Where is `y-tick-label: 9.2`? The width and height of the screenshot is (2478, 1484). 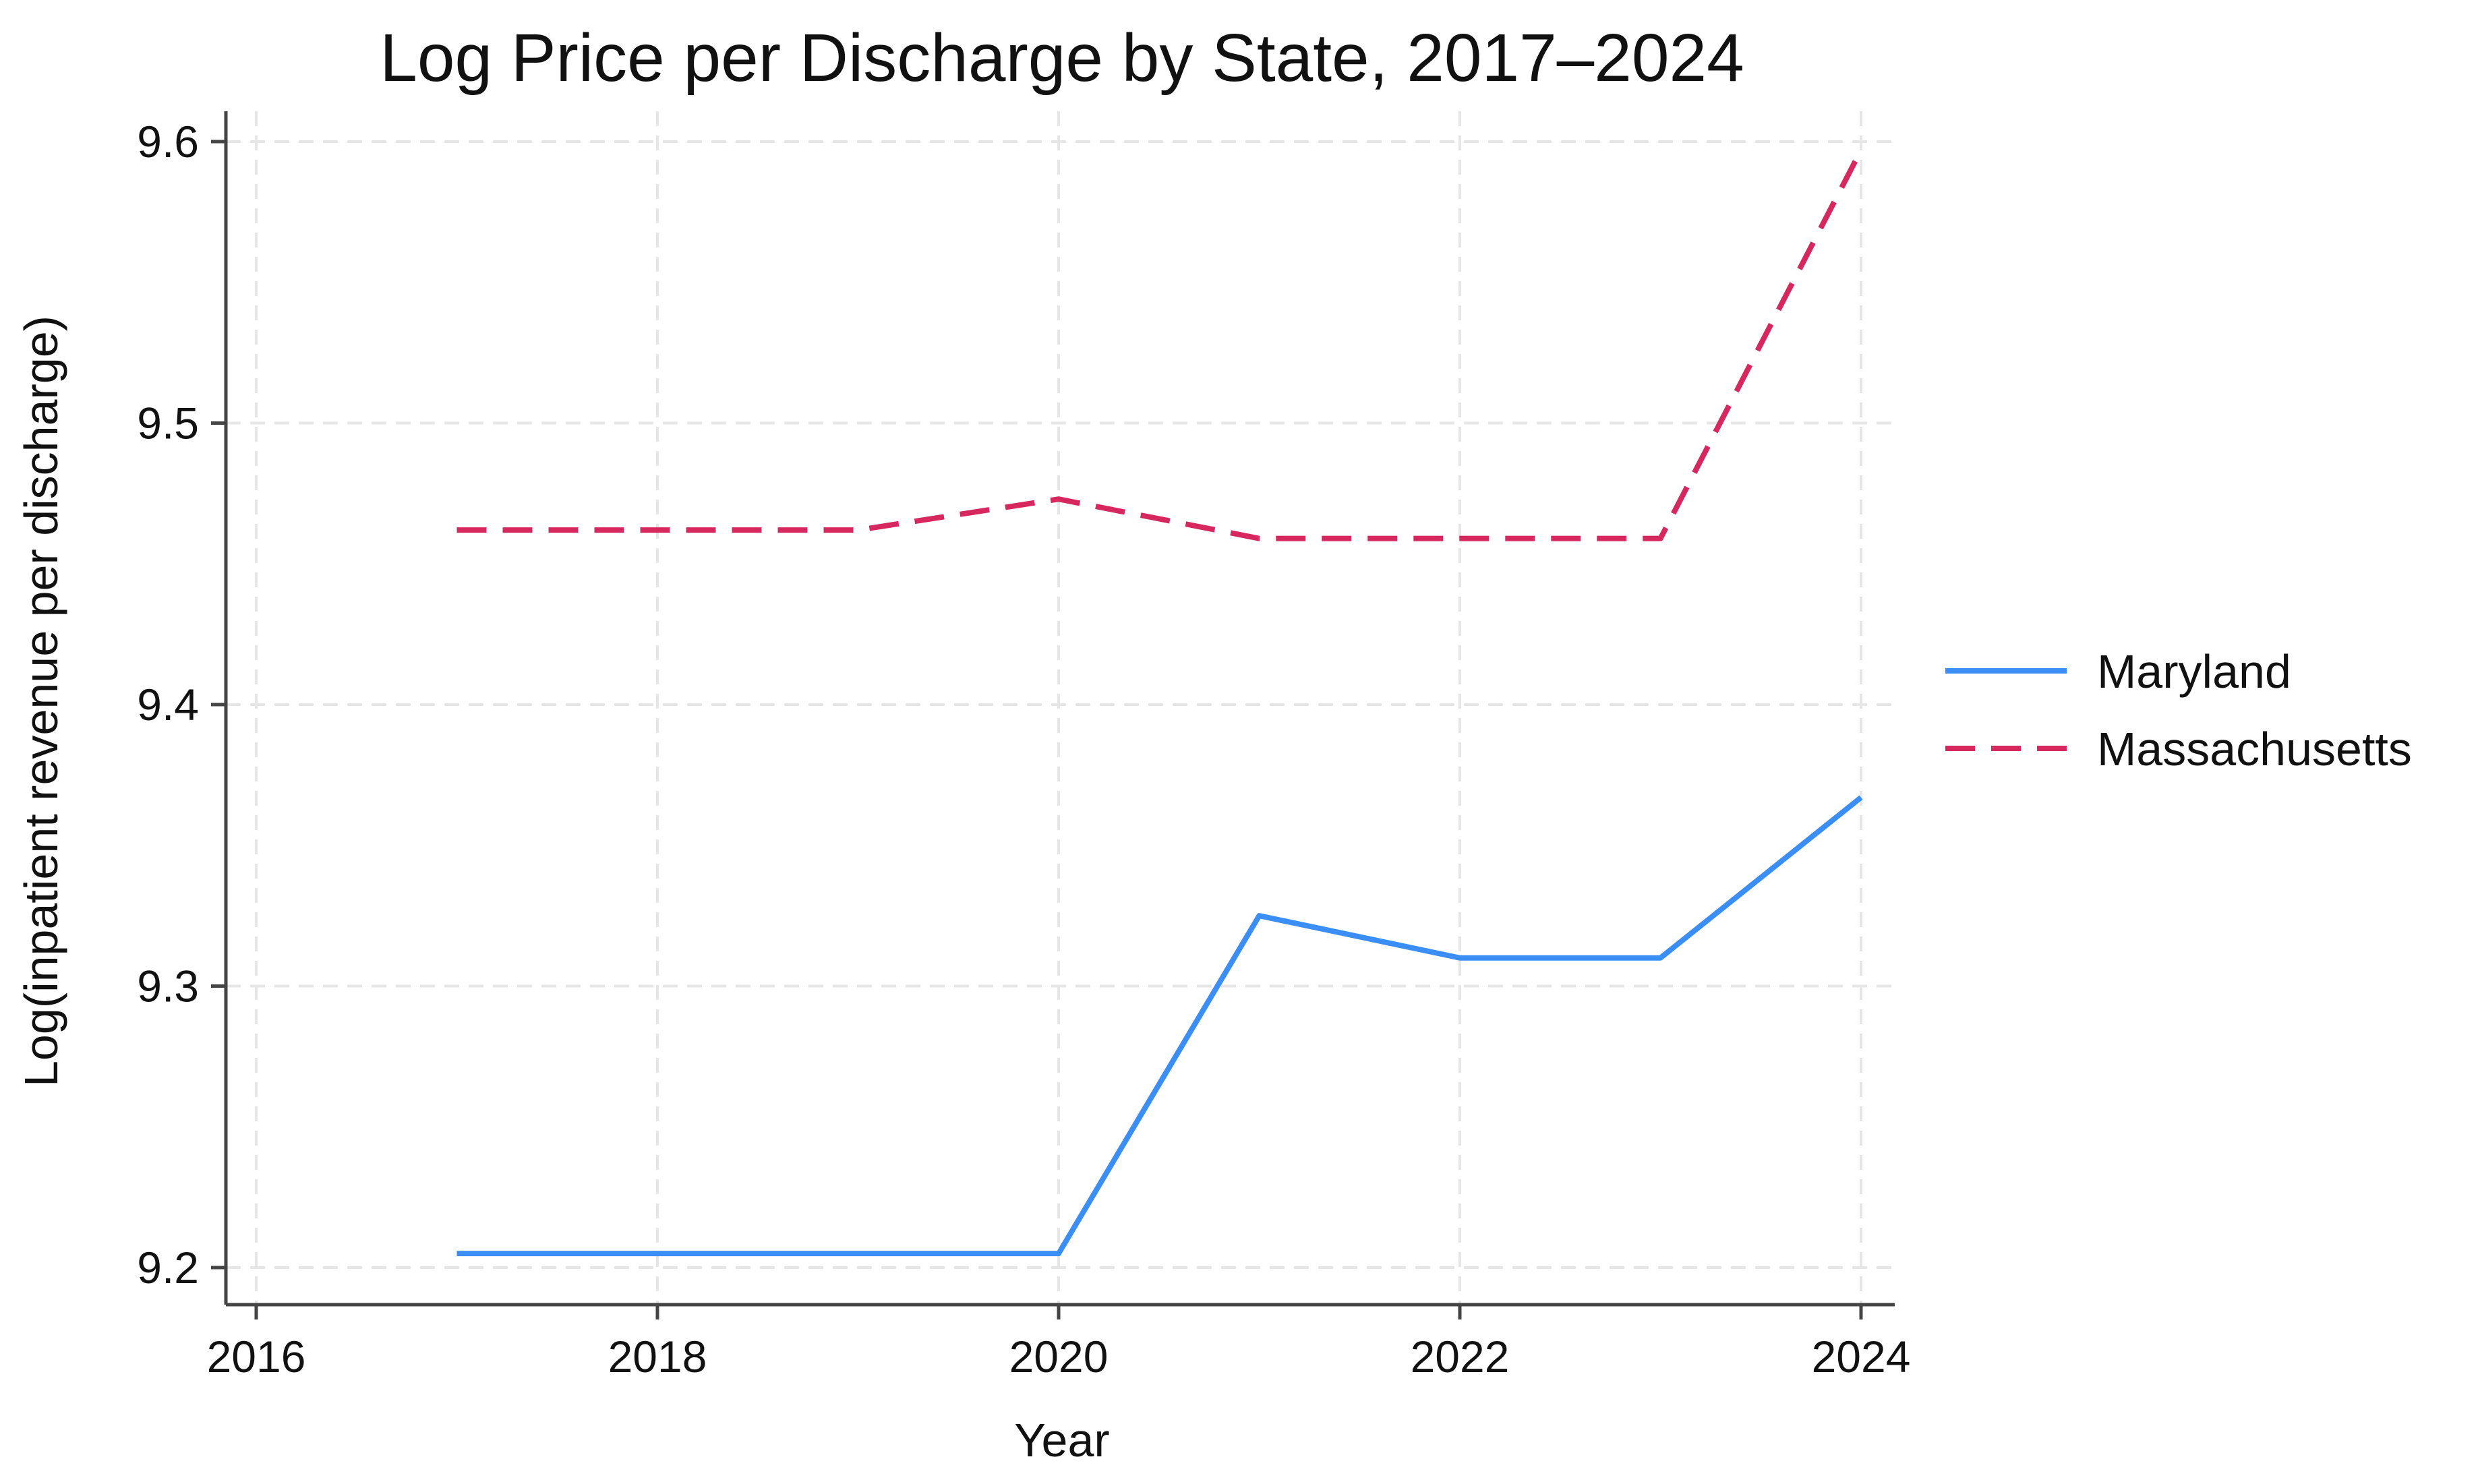 y-tick-label: 9.2 is located at coordinates (168, 1268).